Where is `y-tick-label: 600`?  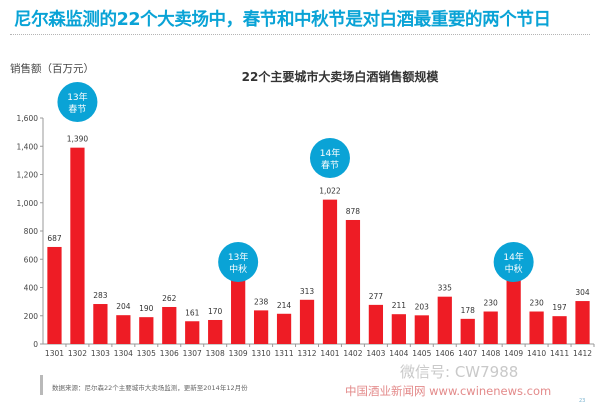
y-tick-label: 600 is located at coordinates (31, 259).